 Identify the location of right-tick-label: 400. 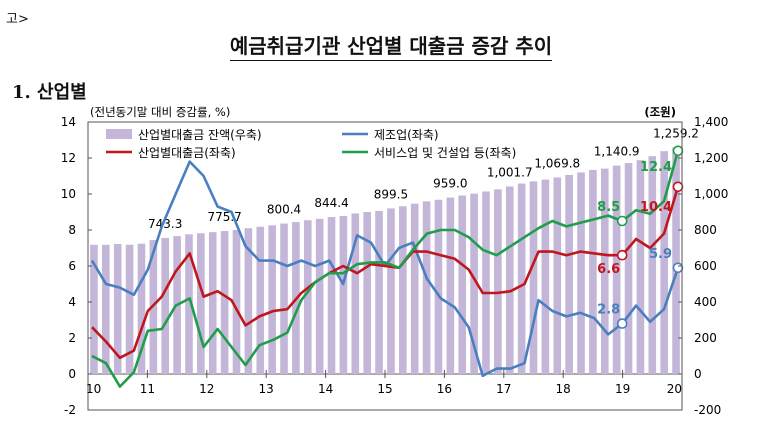
(705, 302).